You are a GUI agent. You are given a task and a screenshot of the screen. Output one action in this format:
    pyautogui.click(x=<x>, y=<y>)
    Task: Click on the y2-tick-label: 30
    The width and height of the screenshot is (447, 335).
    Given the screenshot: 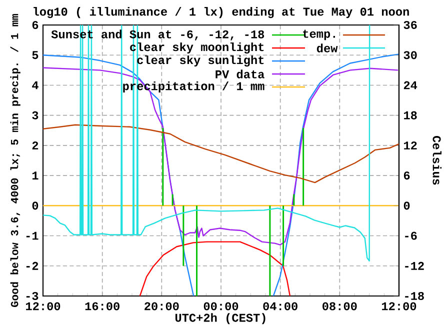 What is the action you would take?
    pyautogui.click(x=410, y=55)
    